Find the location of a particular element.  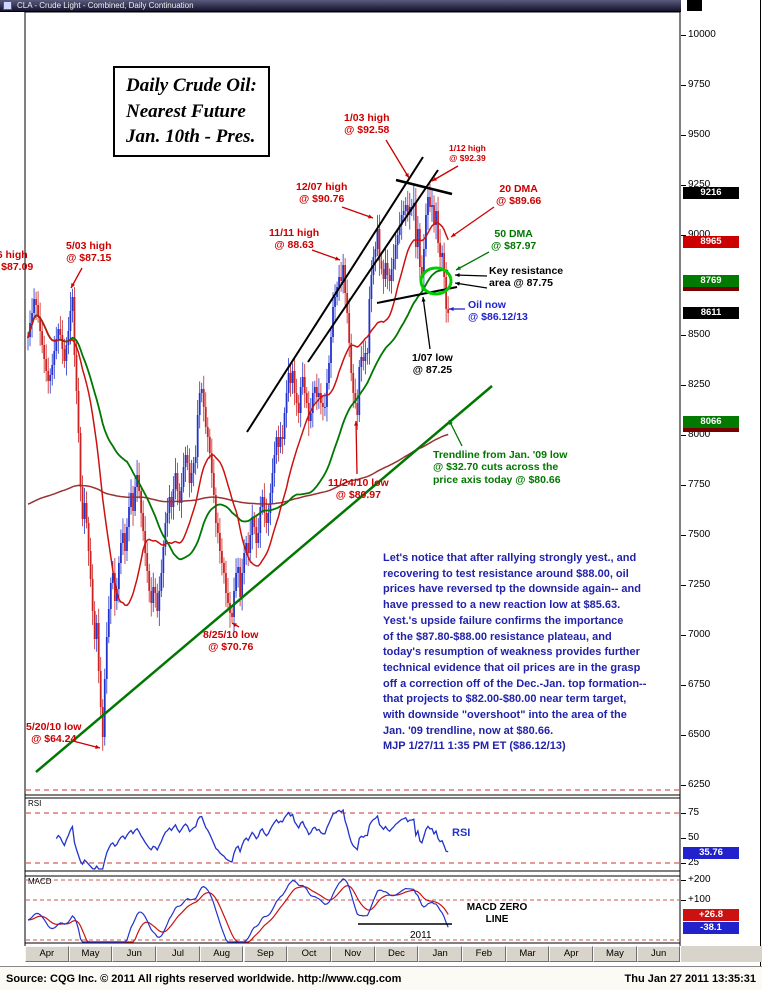

price-tick-label: 9750 is located at coordinates (699, 84).